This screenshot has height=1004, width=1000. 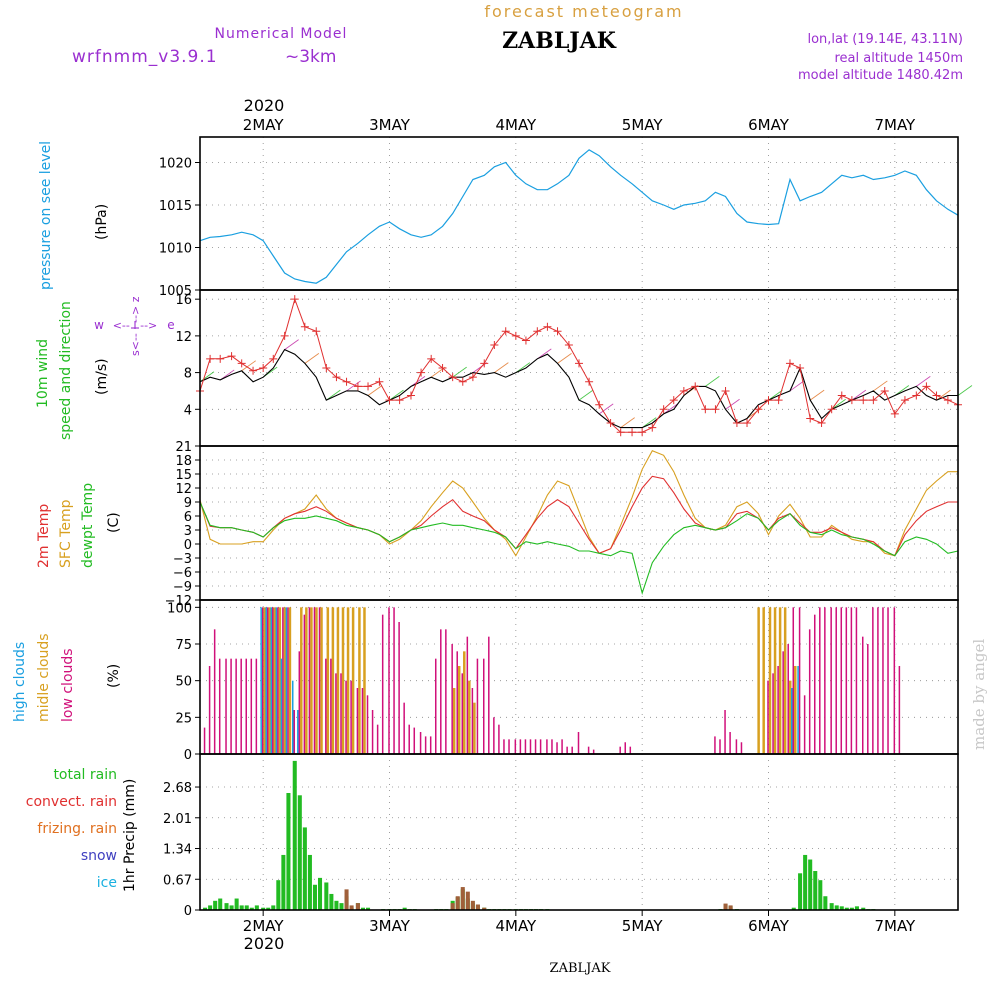 What do you see at coordinates (183, 475) in the screenshot?
I see `y-tick-2-9: 15` at bounding box center [183, 475].